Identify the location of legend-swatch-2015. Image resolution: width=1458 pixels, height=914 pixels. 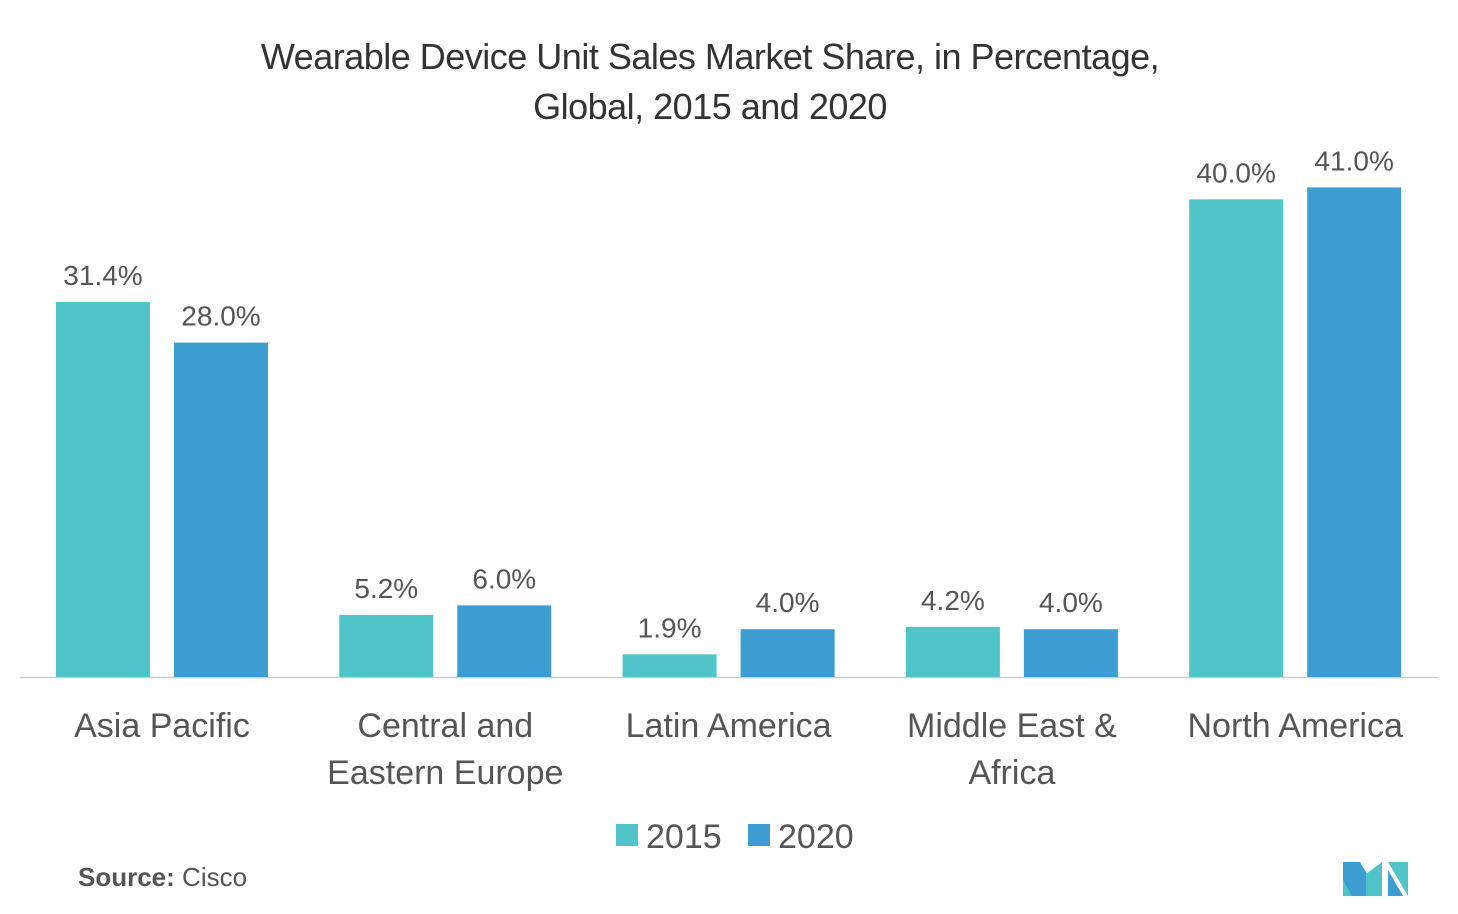
(627, 835).